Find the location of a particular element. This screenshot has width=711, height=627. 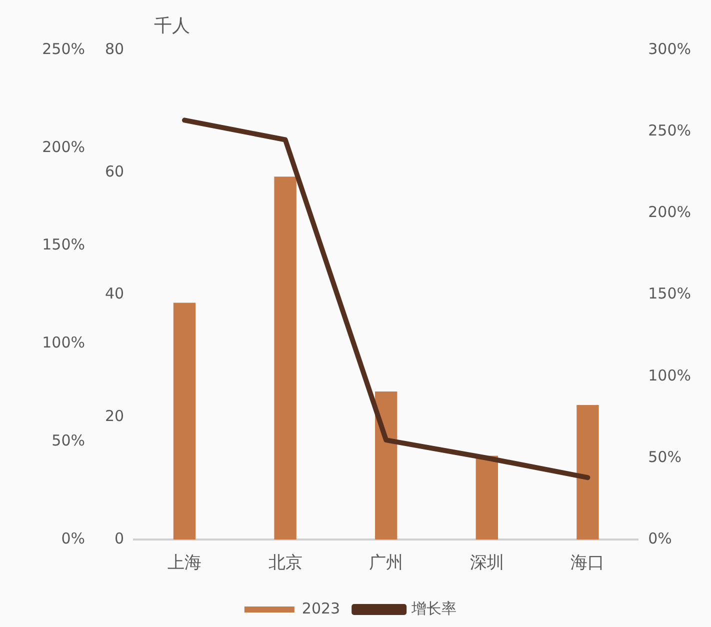

y-tick-label: 80 is located at coordinates (114, 49).